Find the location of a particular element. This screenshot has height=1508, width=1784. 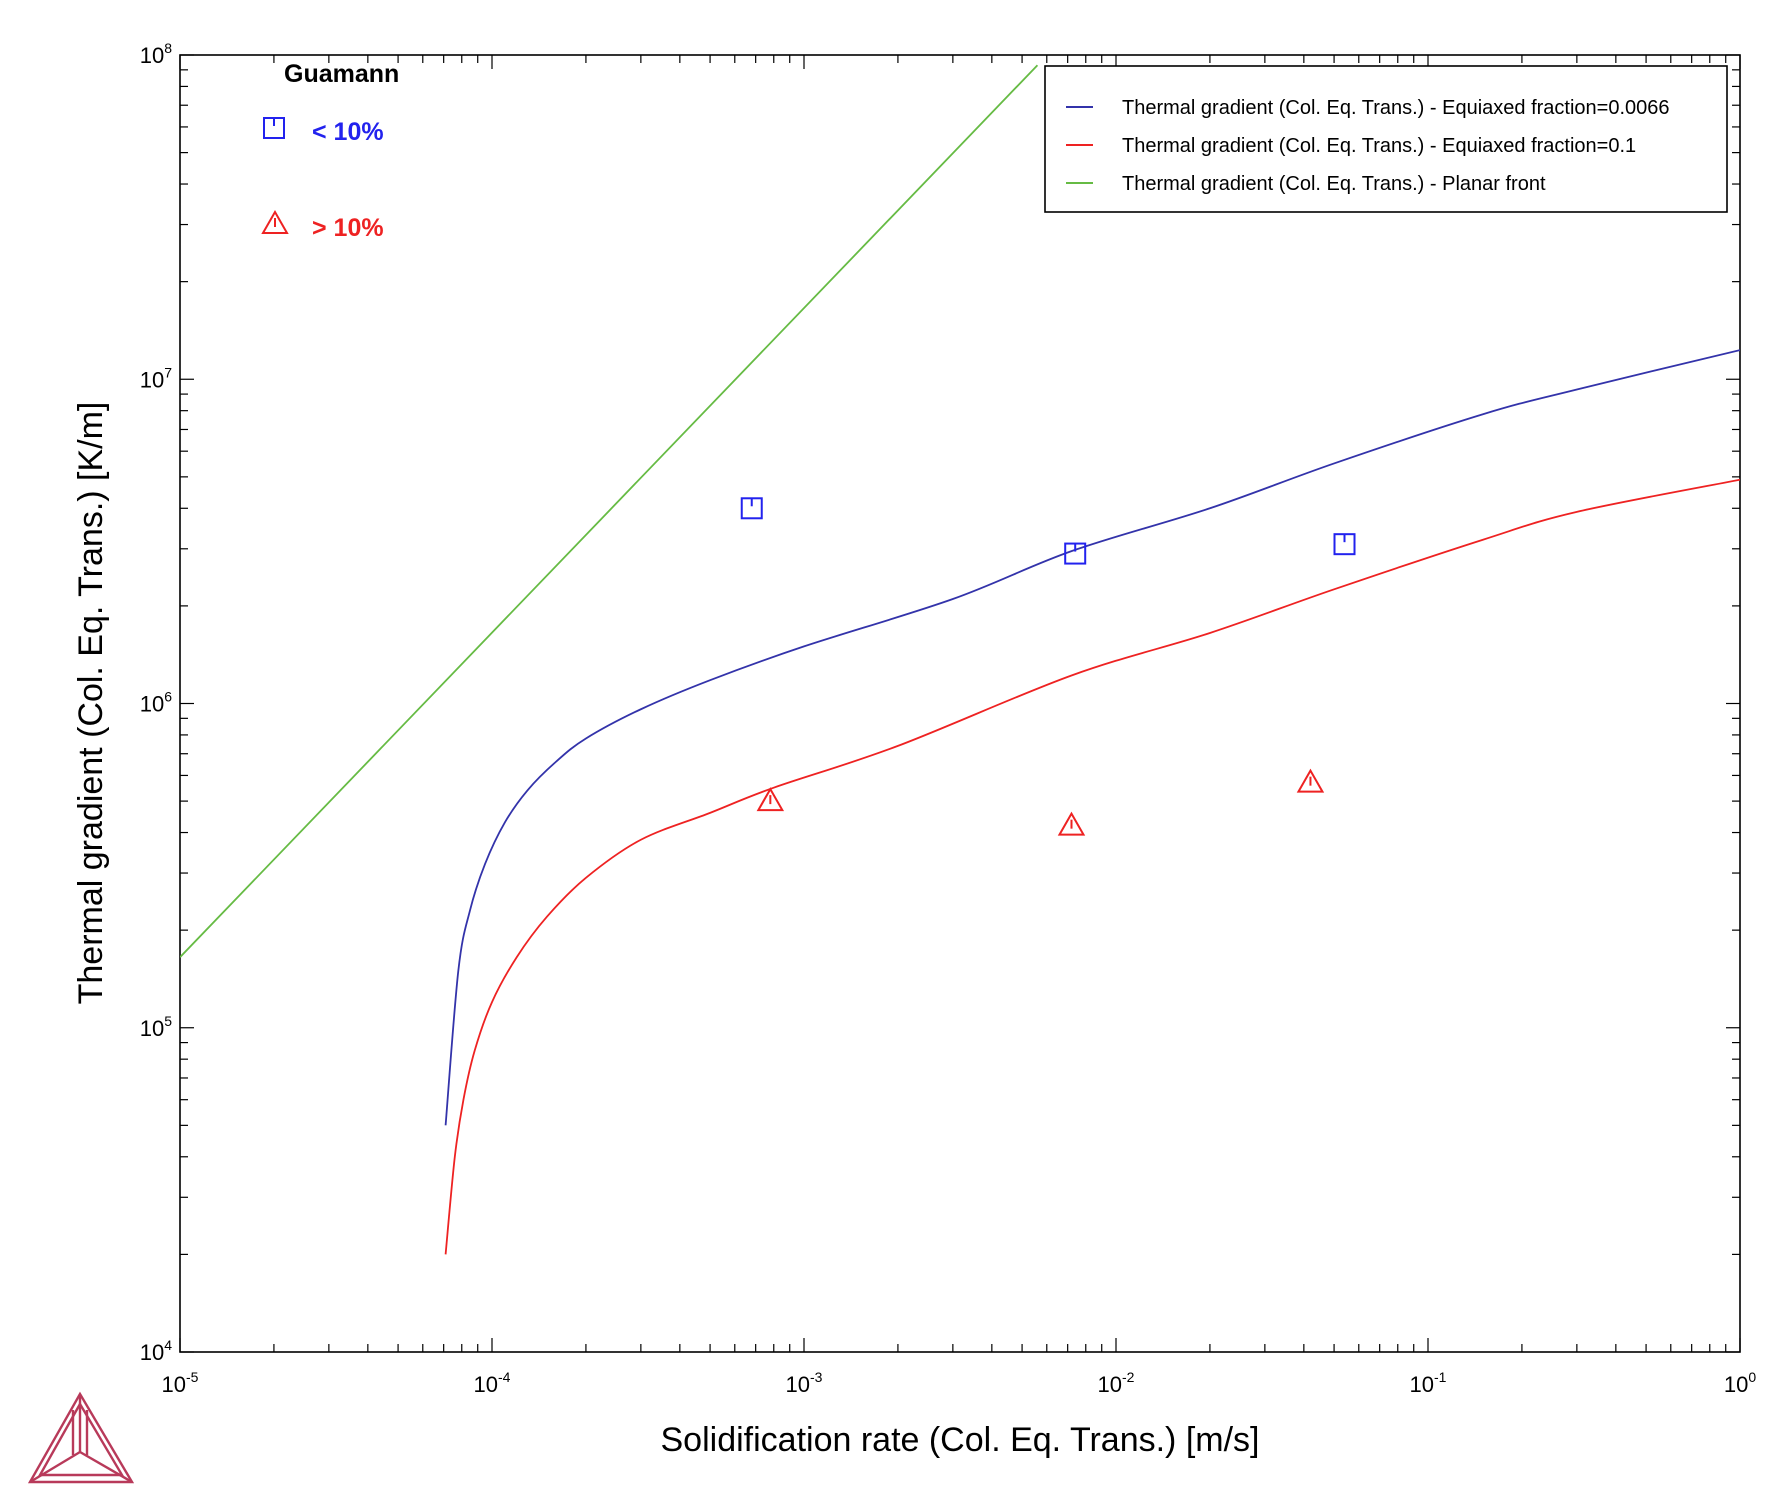

triangle-marker-icon is located at coordinates (275, 221).